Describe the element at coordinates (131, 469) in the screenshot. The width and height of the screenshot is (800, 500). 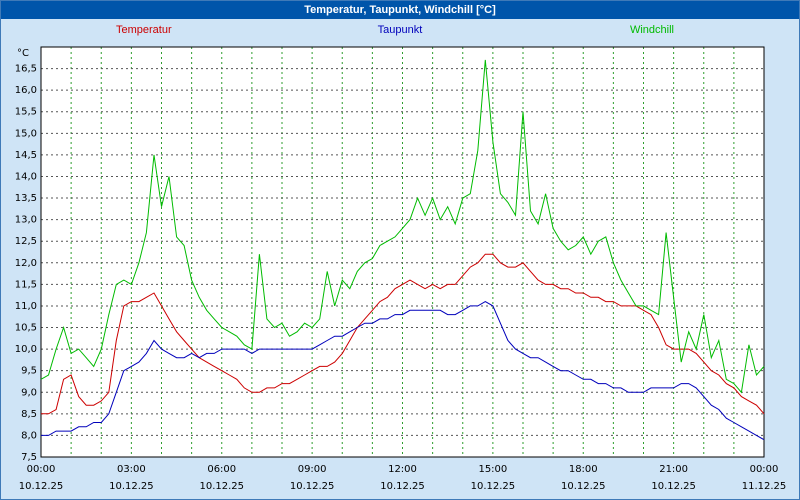
I see `x-tick-label: 03:00` at that location.